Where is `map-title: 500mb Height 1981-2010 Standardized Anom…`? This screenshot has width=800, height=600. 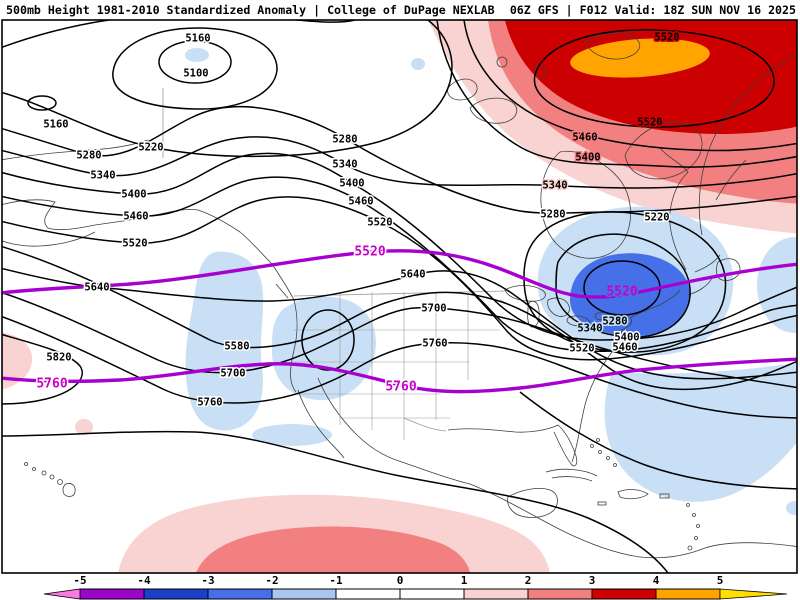
map-title: 500mb Height 1981-2010 Standardized Anom… is located at coordinates (250, 10).